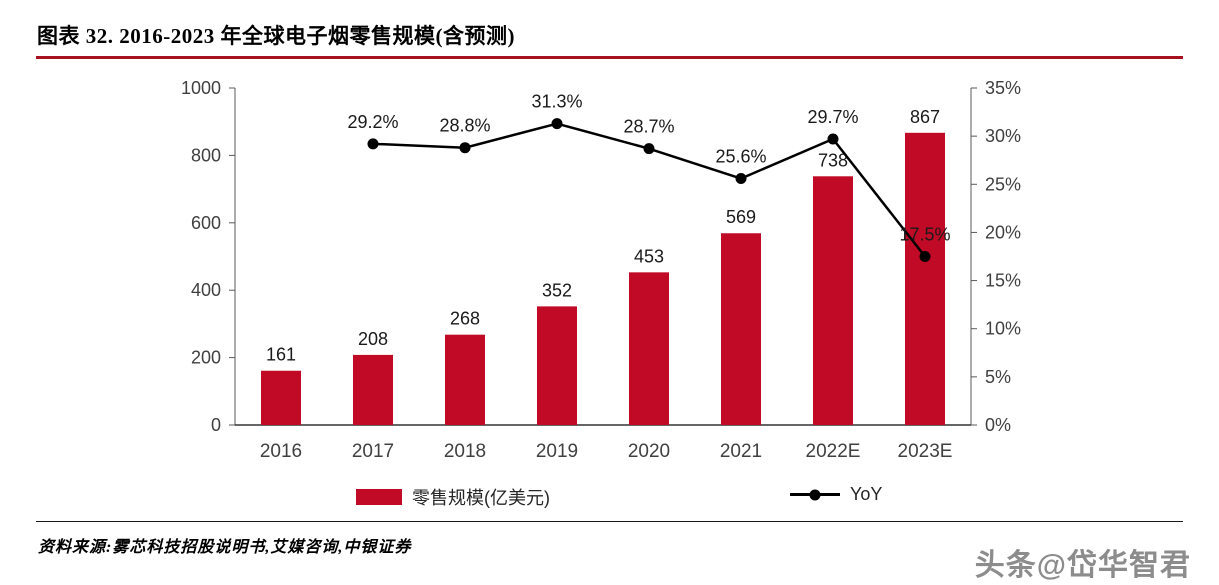  I want to click on svg-text: 352, so click(557, 290).